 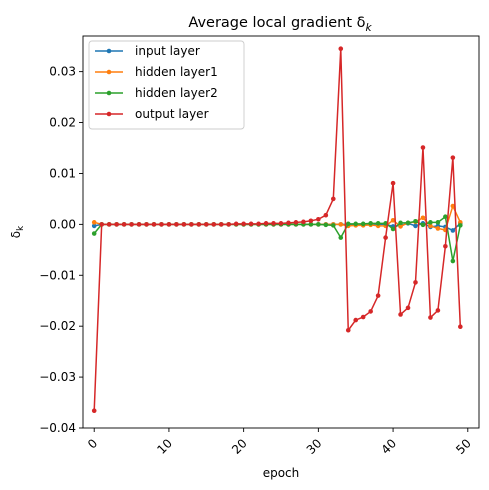 What do you see at coordinates (57, 377) in the screenshot?
I see `y-tick-label: −0.03` at bounding box center [57, 377].